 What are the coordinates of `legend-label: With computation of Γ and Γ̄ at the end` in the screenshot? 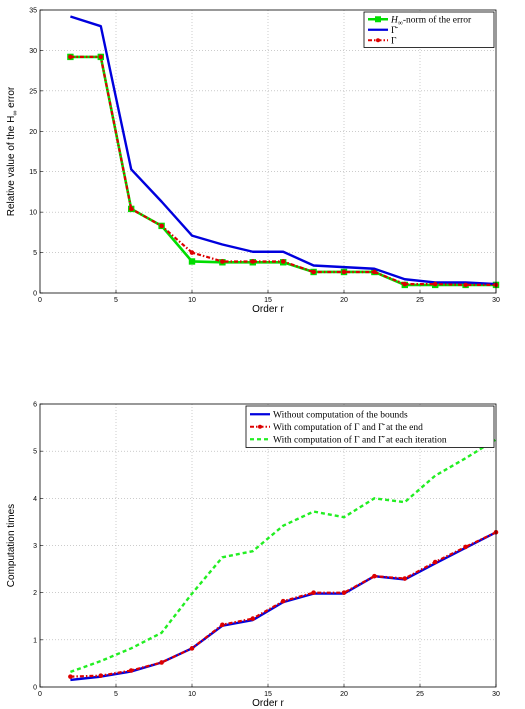 It's located at (348, 427).